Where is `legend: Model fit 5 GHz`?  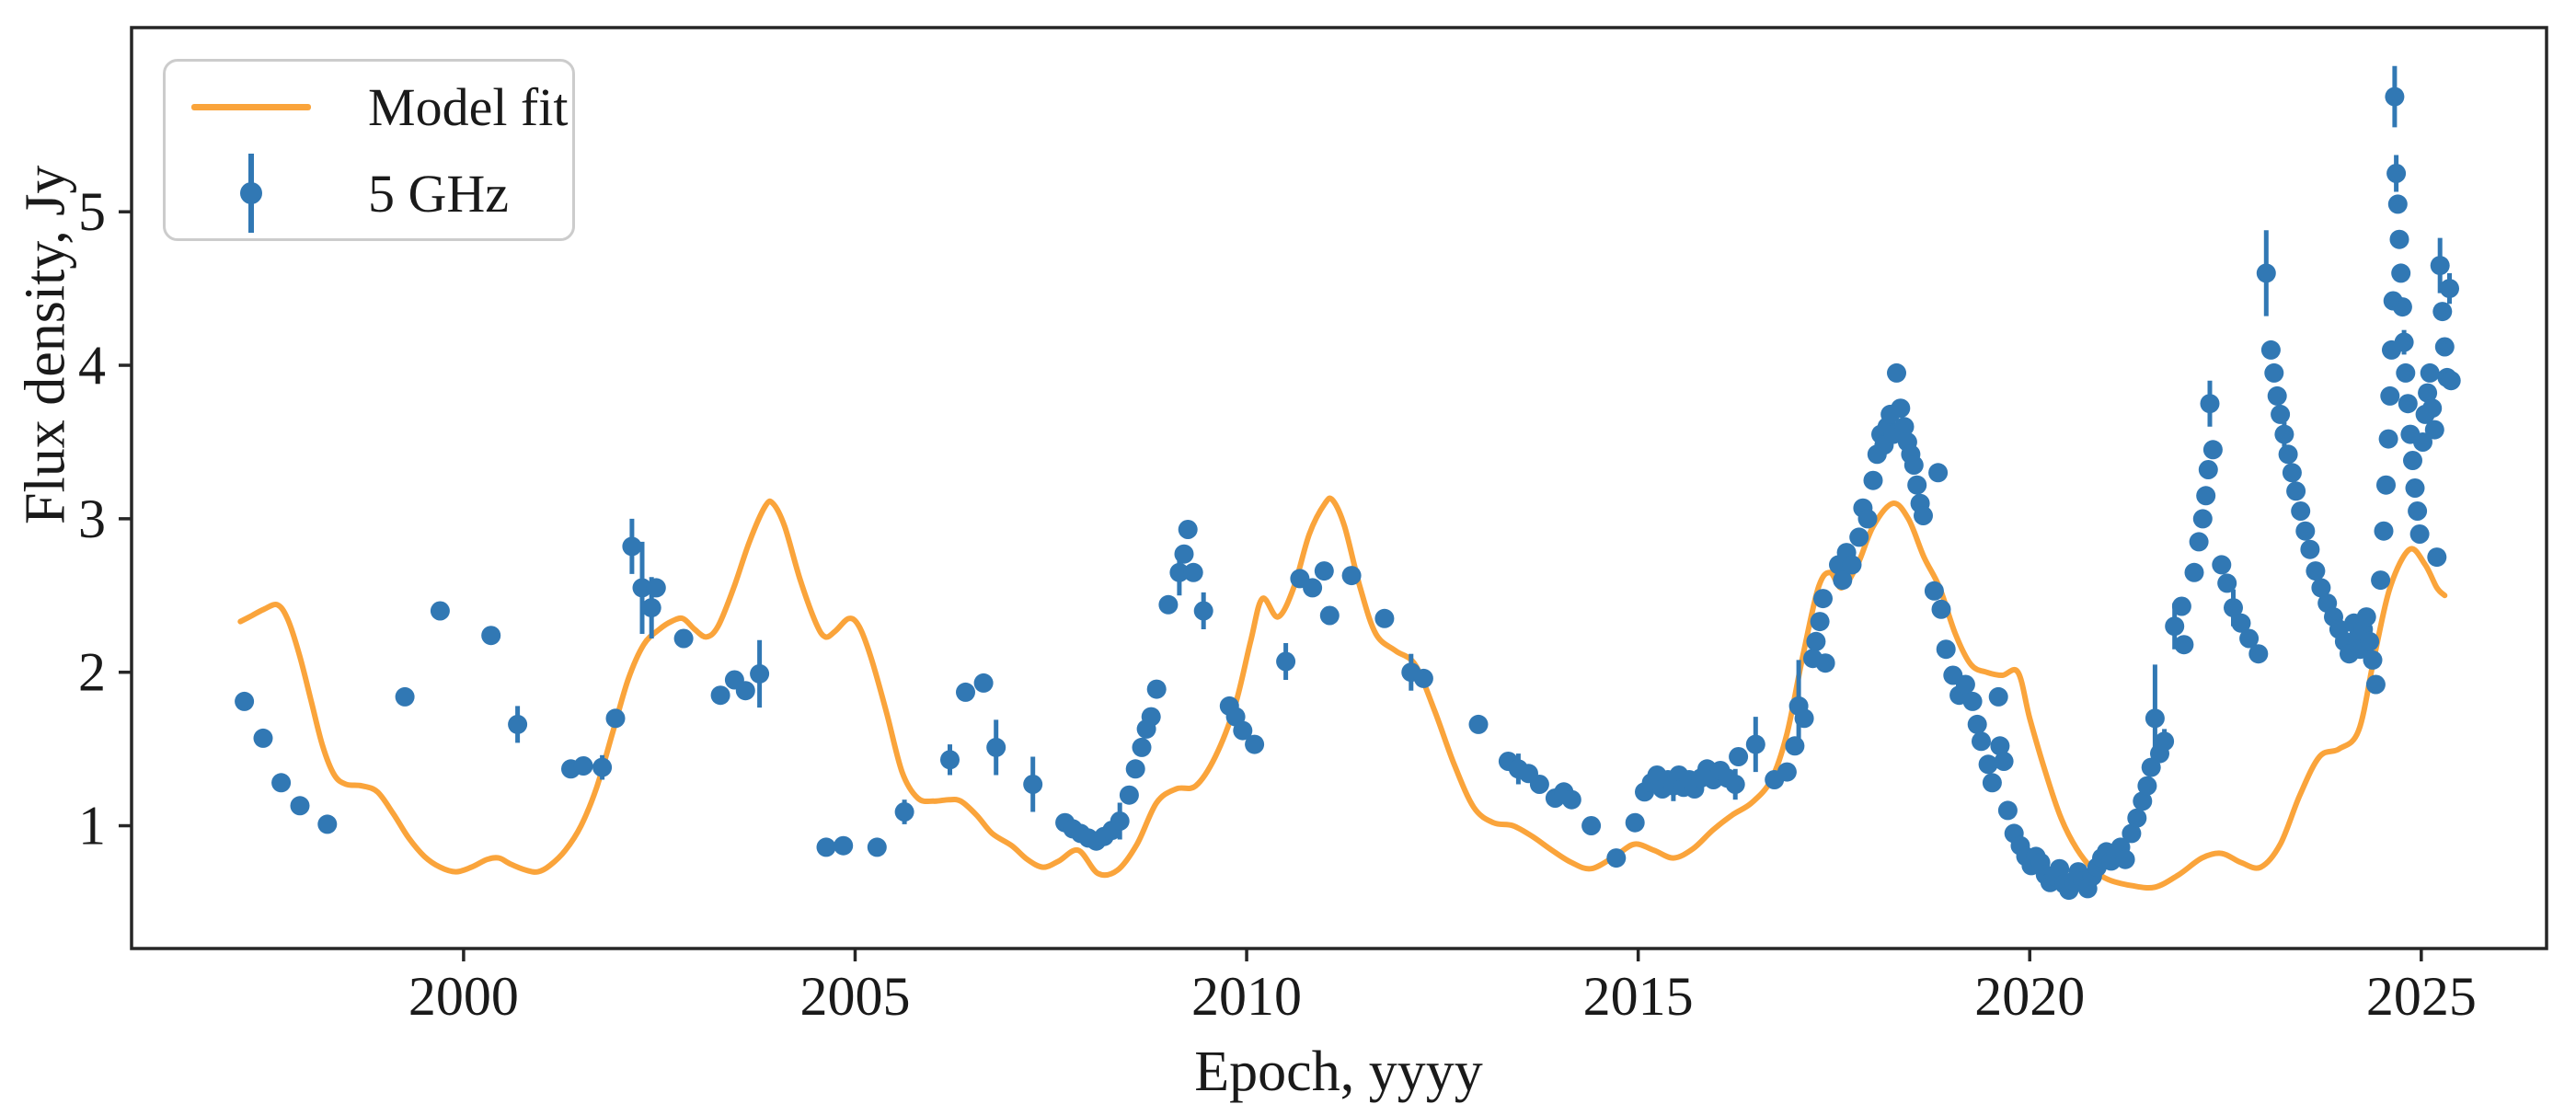 legend: Model fit 5 GHz is located at coordinates (369, 150).